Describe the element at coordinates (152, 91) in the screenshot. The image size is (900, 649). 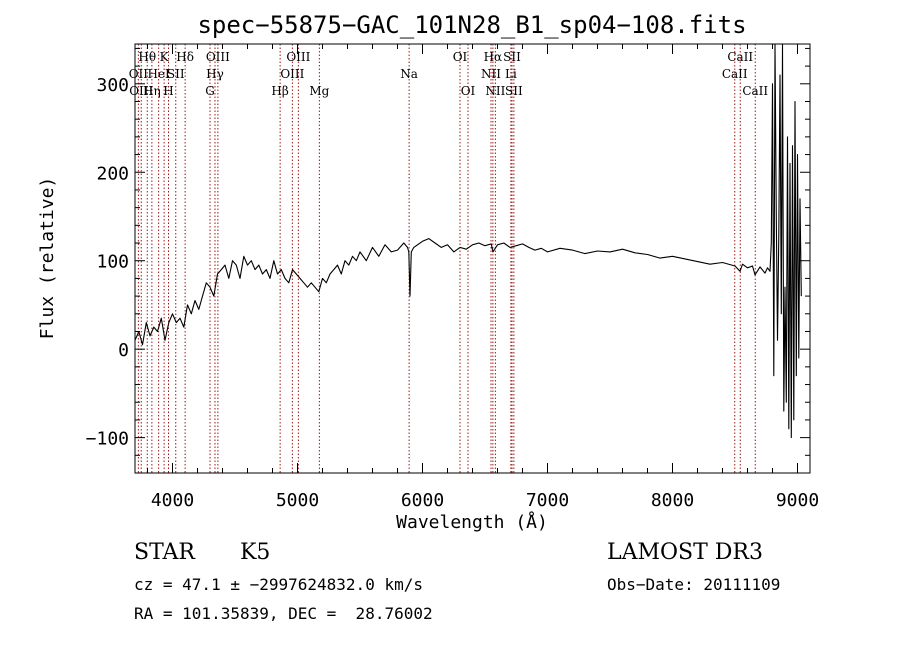
I see `line-label-3: Hη` at that location.